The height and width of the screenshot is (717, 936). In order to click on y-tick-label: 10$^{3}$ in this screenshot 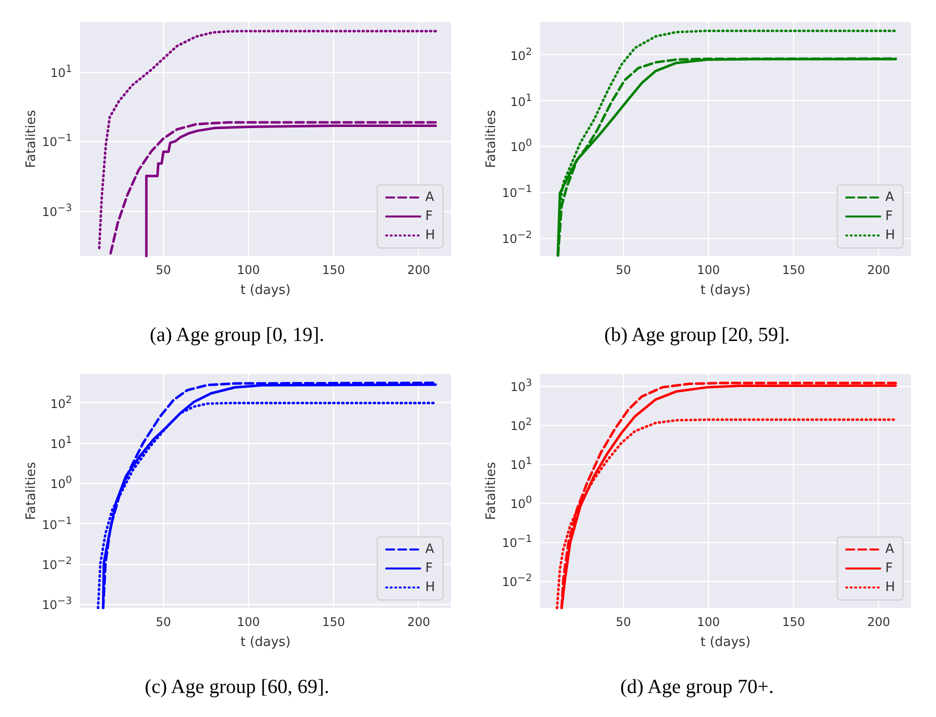, I will do `click(521, 386)`.